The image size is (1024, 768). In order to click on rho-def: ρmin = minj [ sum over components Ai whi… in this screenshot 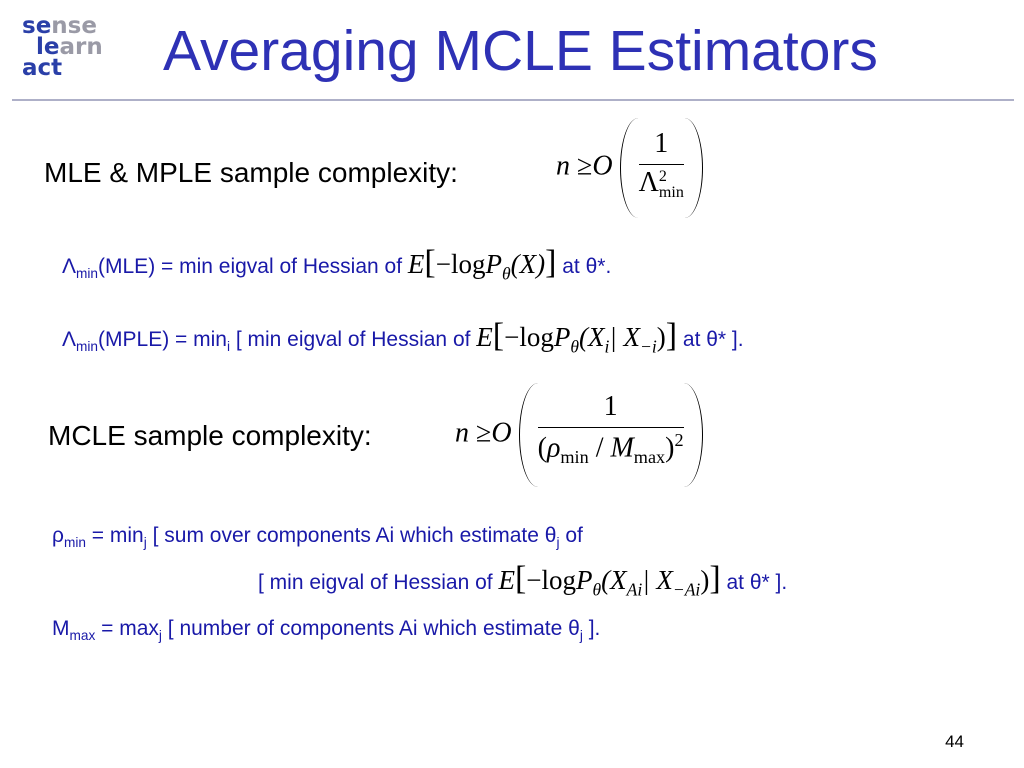, I will do `click(317, 537)`.